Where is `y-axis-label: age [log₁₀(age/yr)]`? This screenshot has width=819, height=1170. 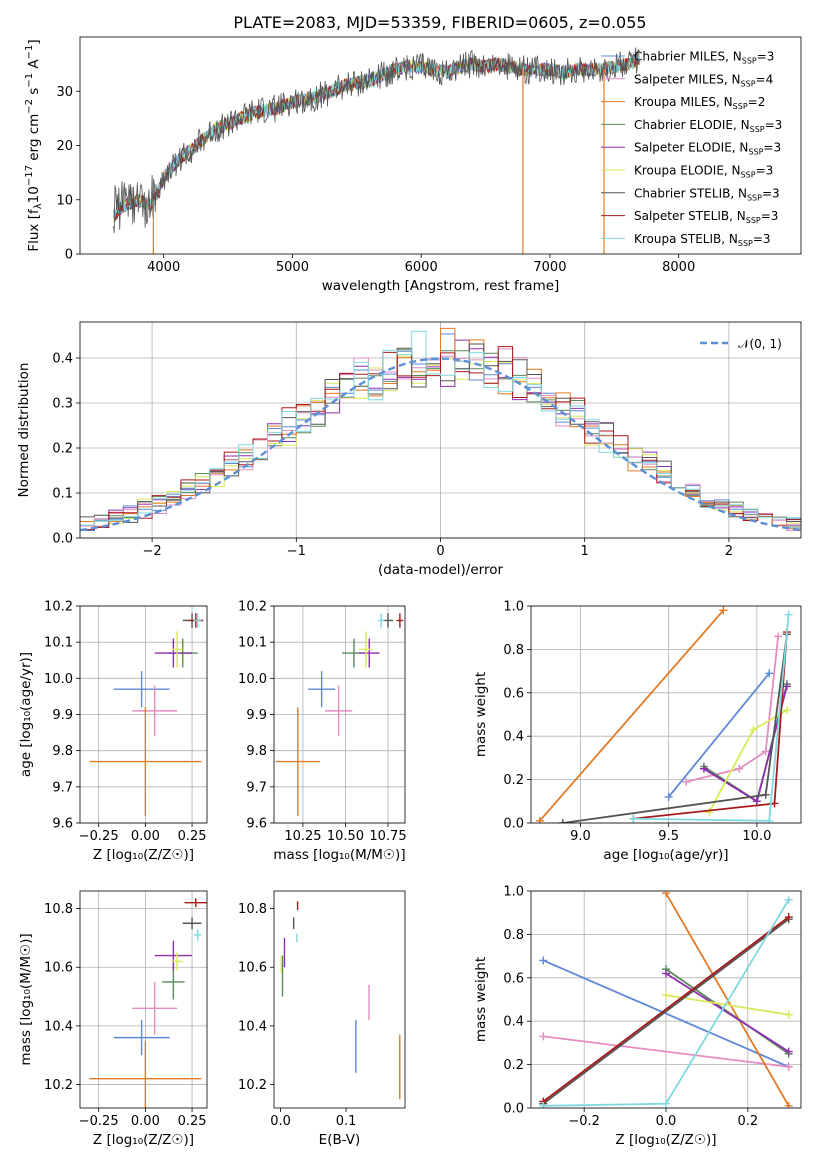 y-axis-label: age [log₁₀(age/yr)] is located at coordinates (26, 714).